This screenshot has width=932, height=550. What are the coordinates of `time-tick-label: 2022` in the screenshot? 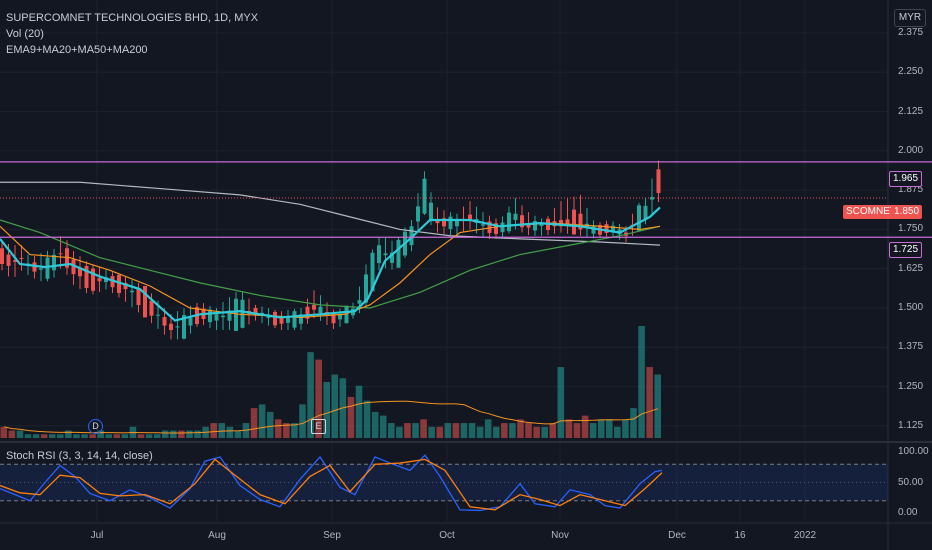 It's located at (805, 535).